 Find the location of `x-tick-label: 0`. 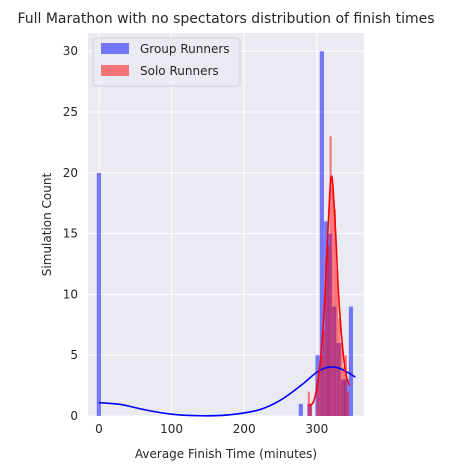

x-tick-label: 0 is located at coordinates (99, 429).